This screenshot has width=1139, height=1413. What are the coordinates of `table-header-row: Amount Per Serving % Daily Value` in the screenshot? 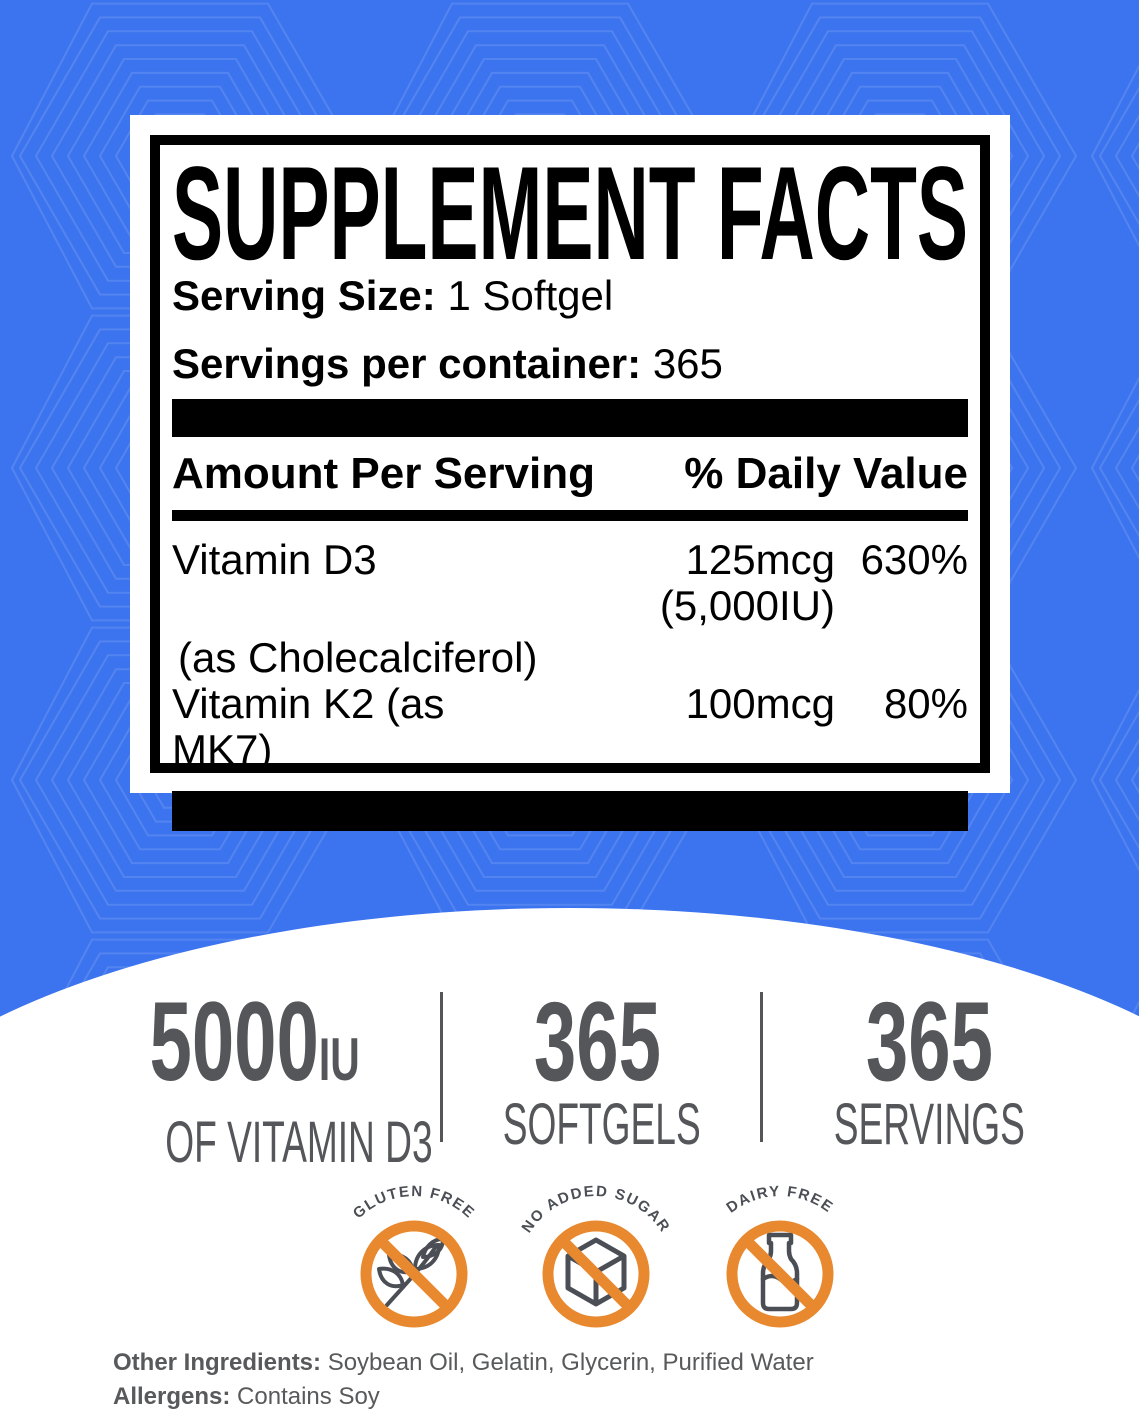 It's located at (570, 474).